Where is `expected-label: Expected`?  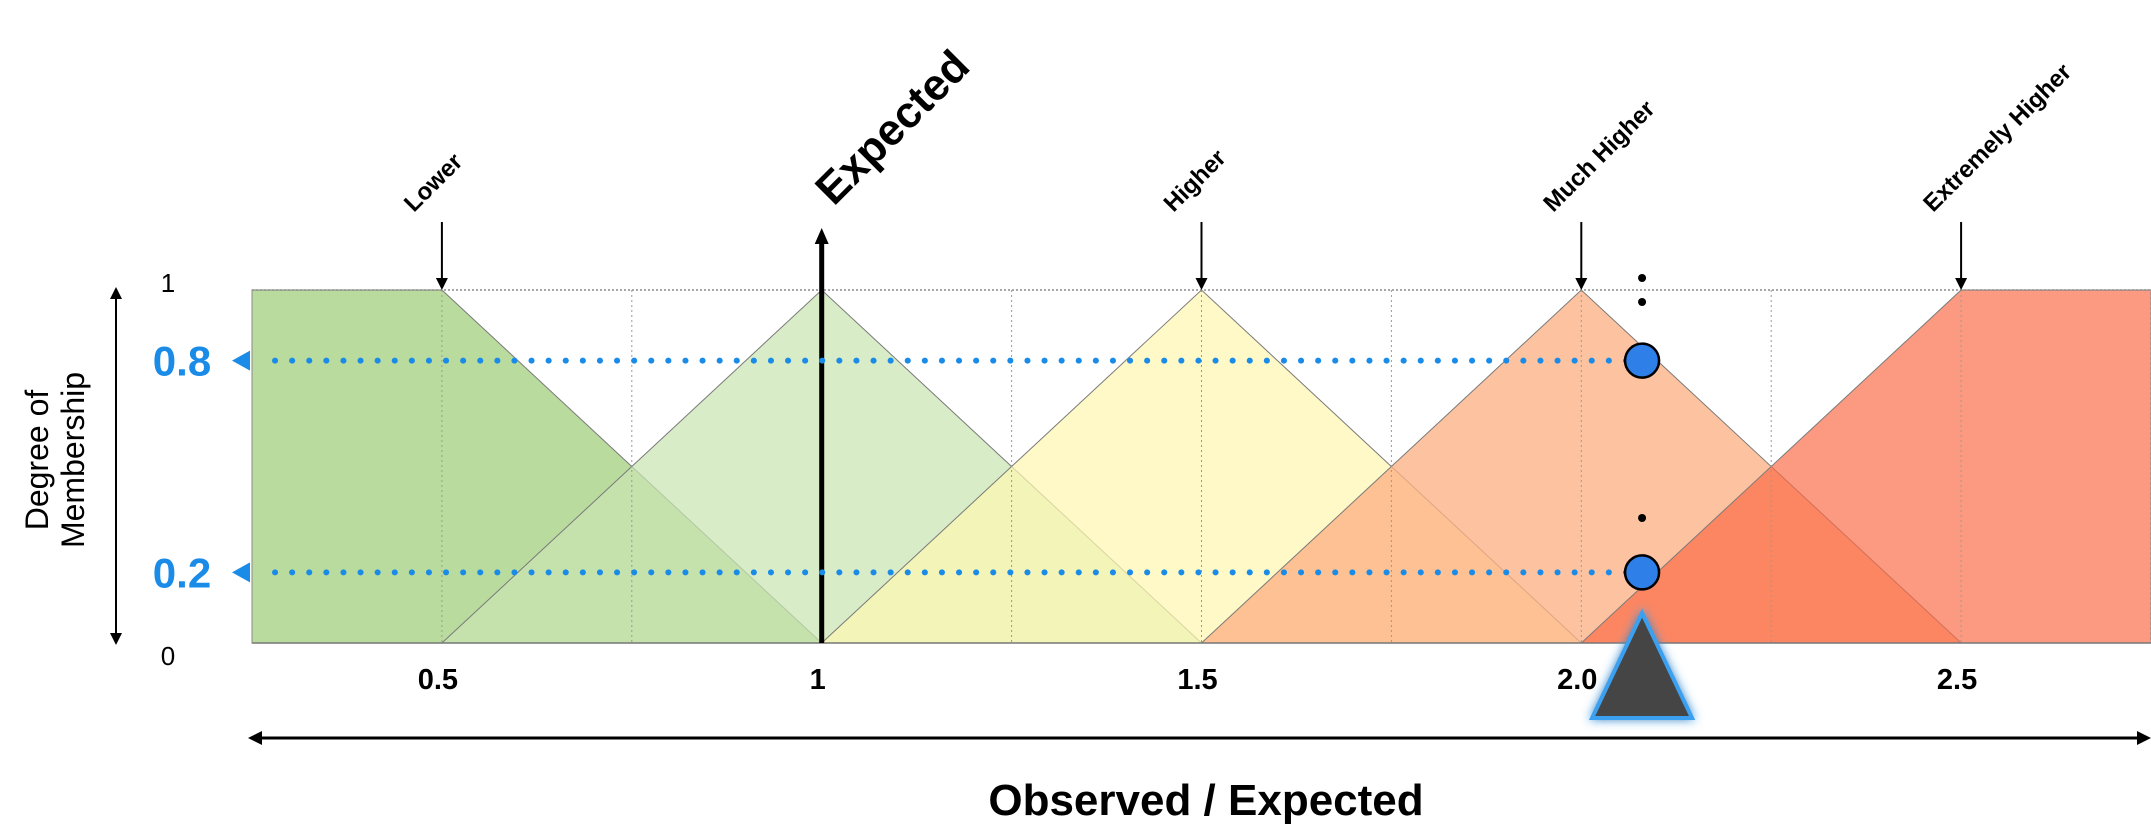 expected-label: Expected is located at coordinates (892, 127).